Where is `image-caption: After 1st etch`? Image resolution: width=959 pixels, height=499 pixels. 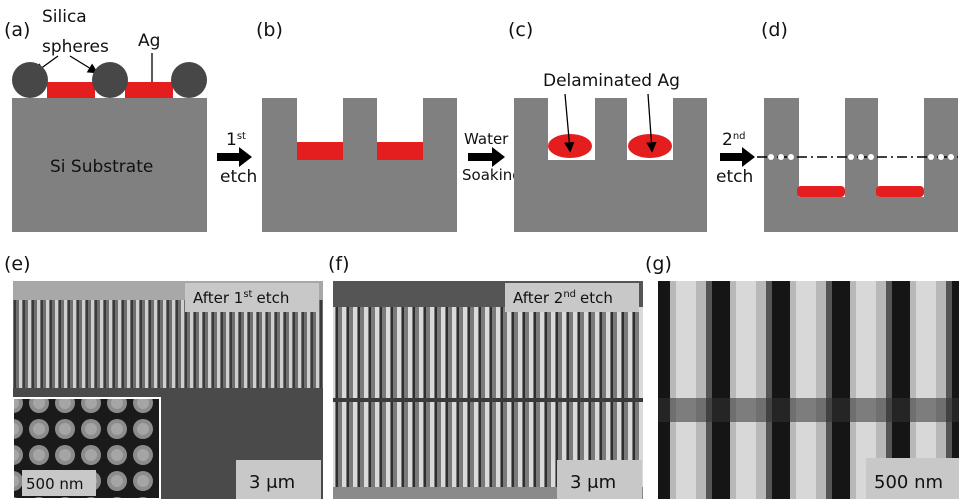 image-caption: After 1st etch is located at coordinates (241, 298).